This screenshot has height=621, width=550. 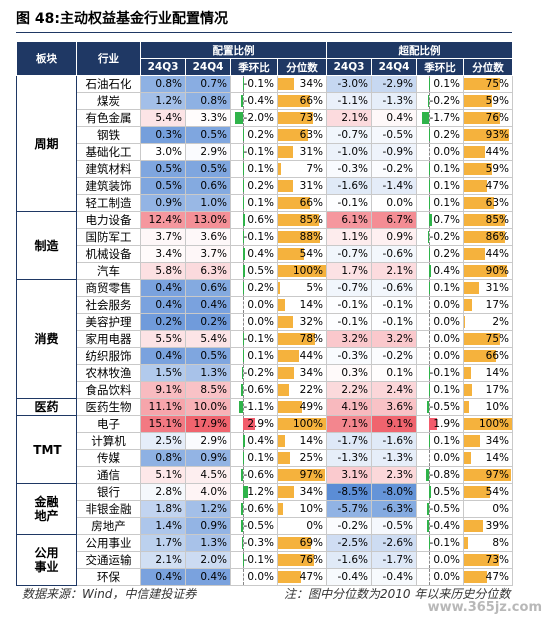 What do you see at coordinates (311, 390) in the screenshot?
I see `cell-text: 22%` at bounding box center [311, 390].